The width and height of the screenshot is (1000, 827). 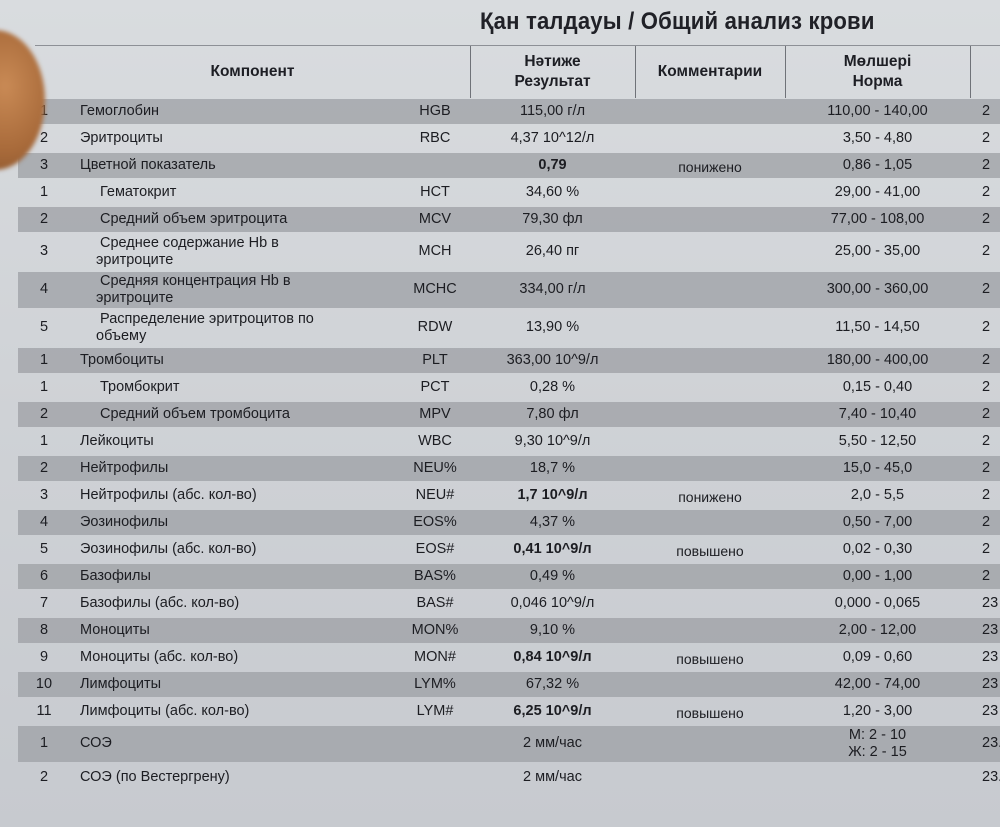 I want to click on component-code: BAS#, so click(x=435, y=602).